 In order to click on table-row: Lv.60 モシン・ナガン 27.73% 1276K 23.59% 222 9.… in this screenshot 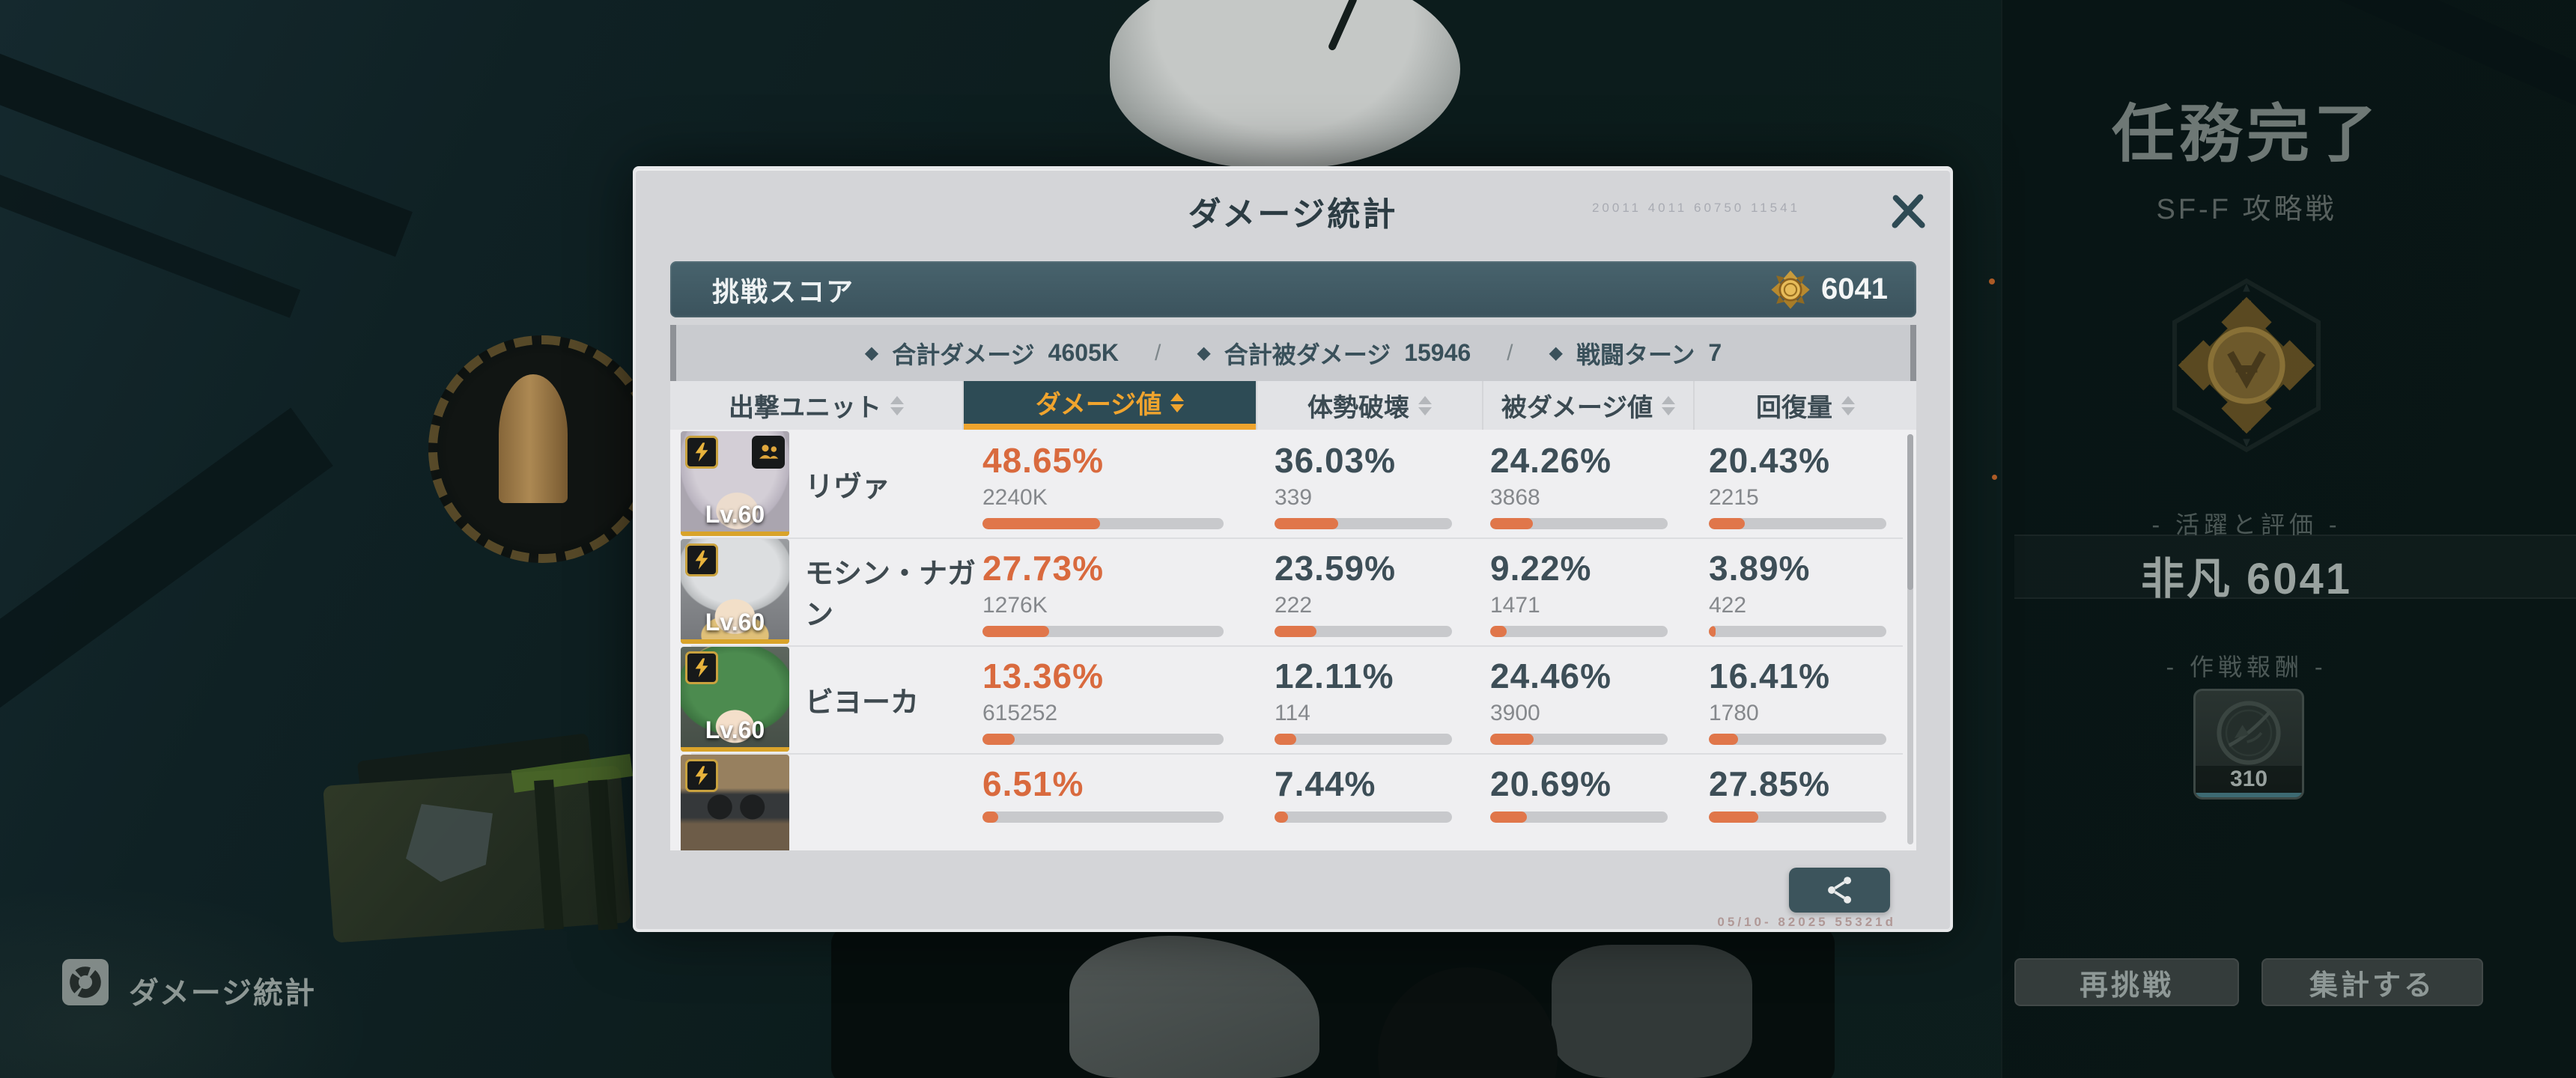, I will do `click(1293, 591)`.